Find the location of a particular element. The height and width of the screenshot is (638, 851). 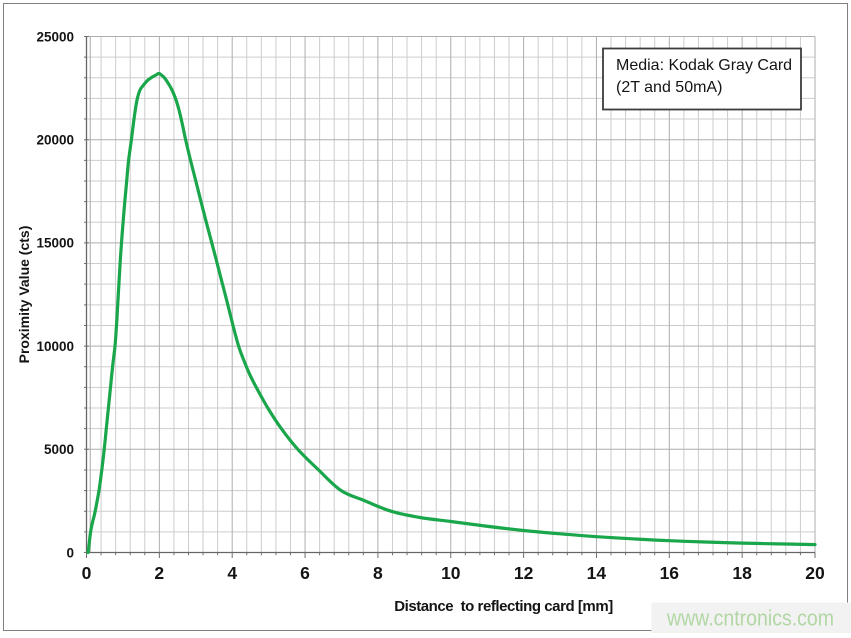

svg-text:Distance to reflecting card [: Distance to reflecting card [mm] is located at coordinates (503, 606).